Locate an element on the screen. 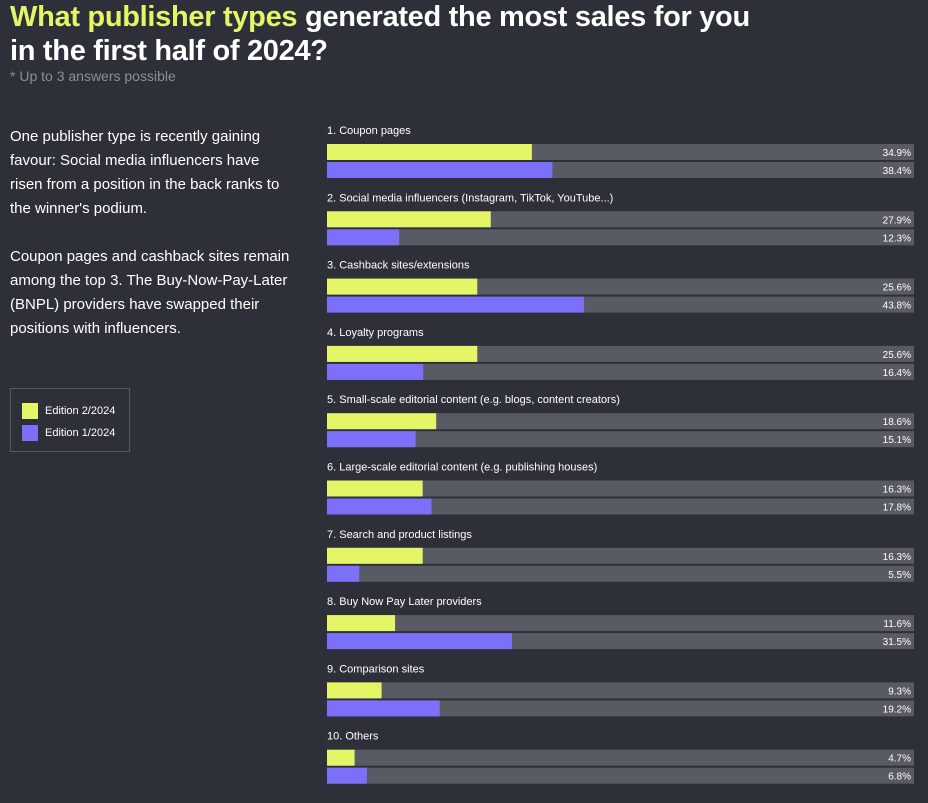 Image resolution: width=928 pixels, height=803 pixels. answers-note: * Up to 3 answers possible is located at coordinates (93, 76).